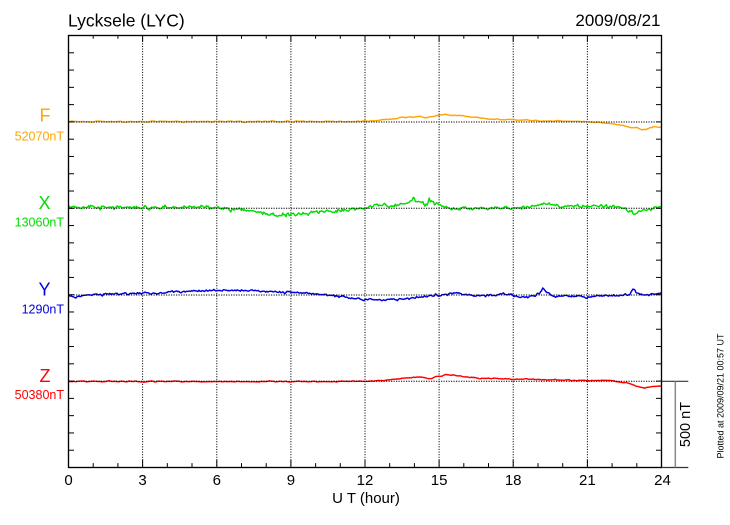 The height and width of the screenshot is (525, 730). Describe the element at coordinates (662, 480) in the screenshot. I see `svg-text: 24` at that location.